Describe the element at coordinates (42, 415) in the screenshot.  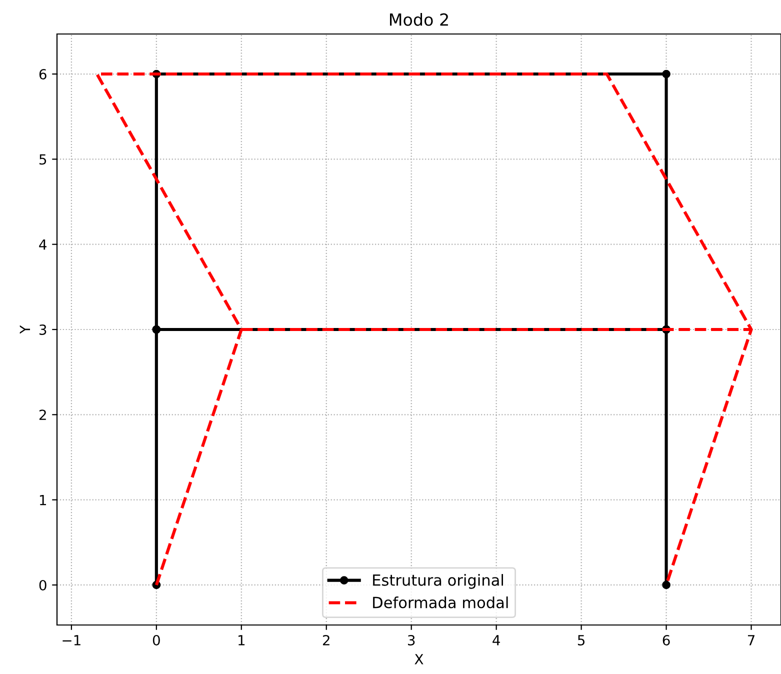
I see `y-tick-label: 2` at that location.